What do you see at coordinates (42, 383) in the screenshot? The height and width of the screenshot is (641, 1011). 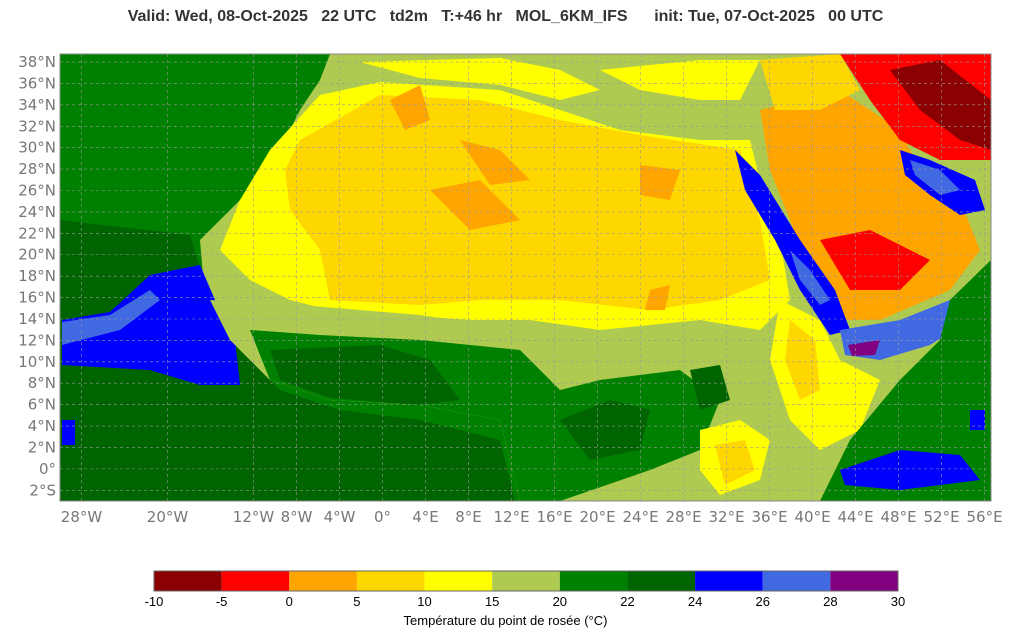 I see `lat-tick-label: 8°N` at bounding box center [42, 383].